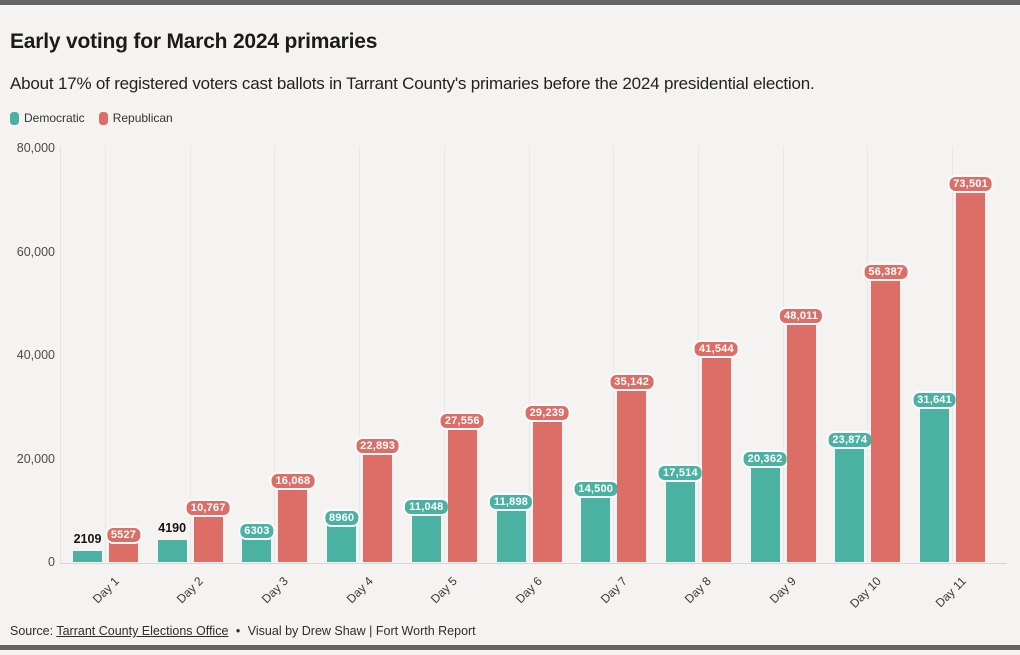 Image resolution: width=1020 pixels, height=655 pixels. What do you see at coordinates (596, 488) in the screenshot?
I see `value-label-democratic-day-7: 14,500` at bounding box center [596, 488].